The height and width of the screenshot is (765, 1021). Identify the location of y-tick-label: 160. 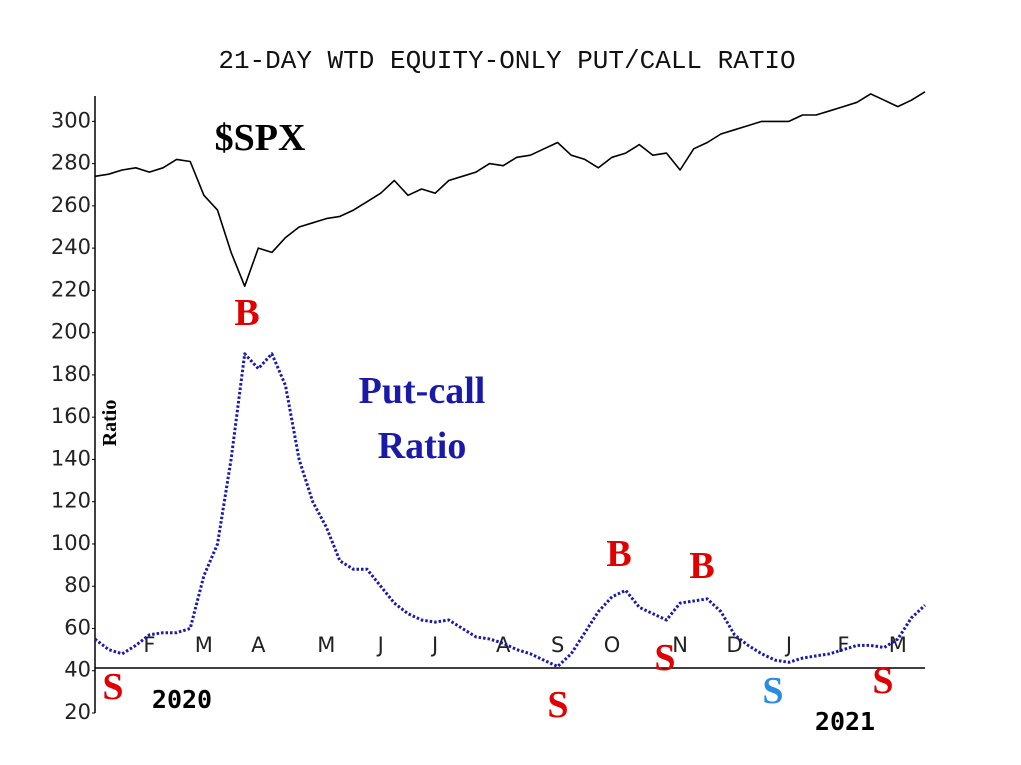
(71, 416).